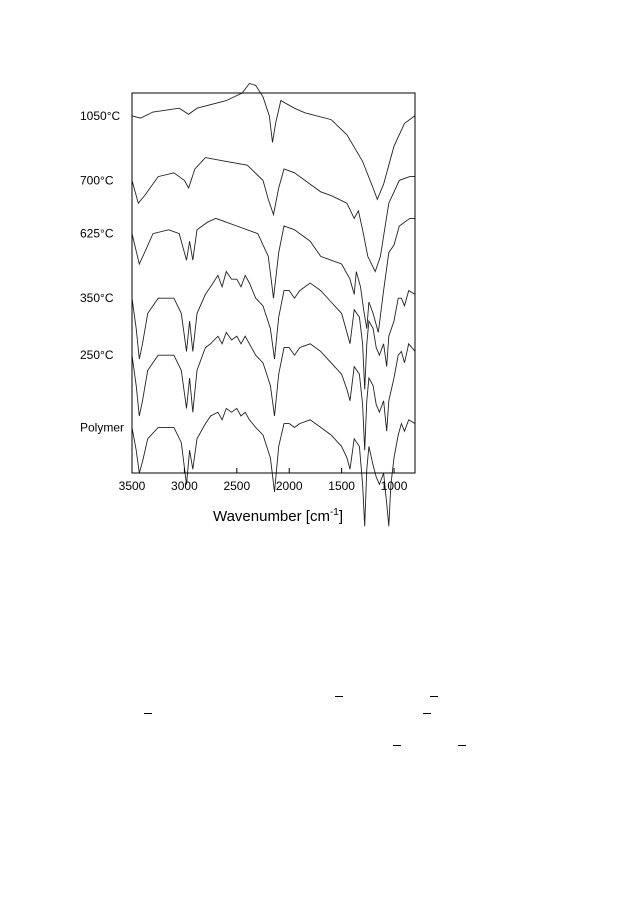  What do you see at coordinates (394, 486) in the screenshot?
I see `x-tick-label: 1000` at bounding box center [394, 486].